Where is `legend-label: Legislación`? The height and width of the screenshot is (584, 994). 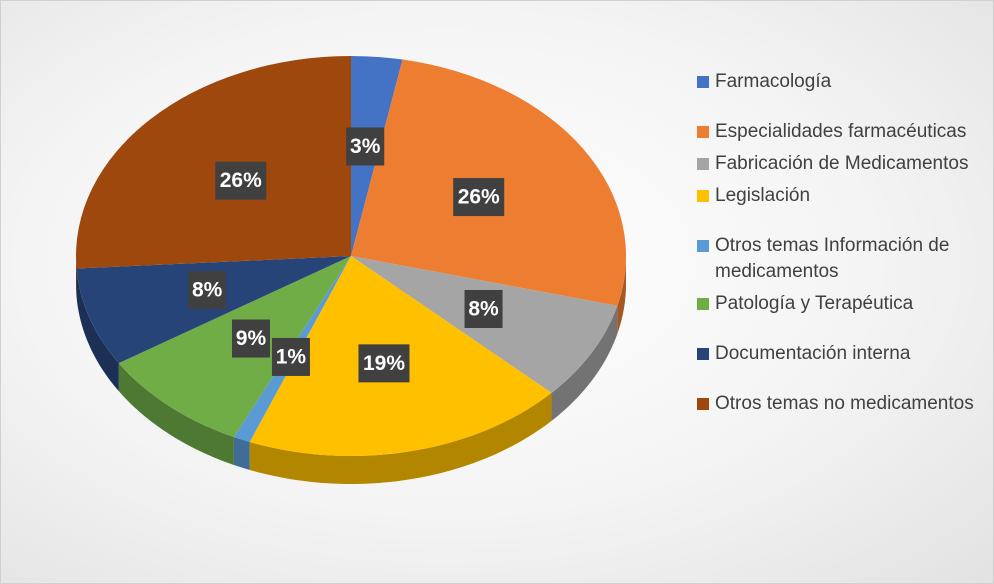
legend-label: Legislación is located at coordinates (763, 195).